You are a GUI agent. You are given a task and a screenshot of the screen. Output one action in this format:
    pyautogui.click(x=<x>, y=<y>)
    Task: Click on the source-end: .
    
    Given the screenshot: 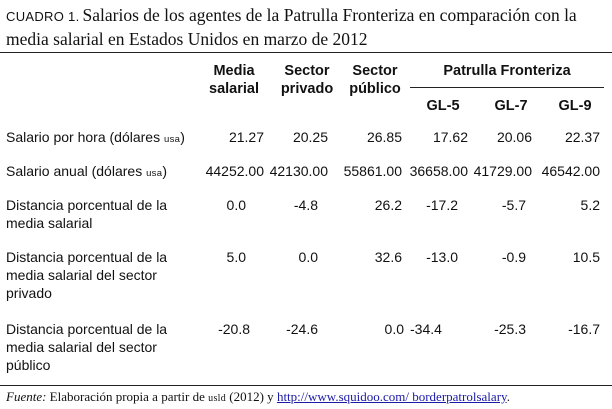 What is the action you would take?
    pyautogui.click(x=508, y=396)
    